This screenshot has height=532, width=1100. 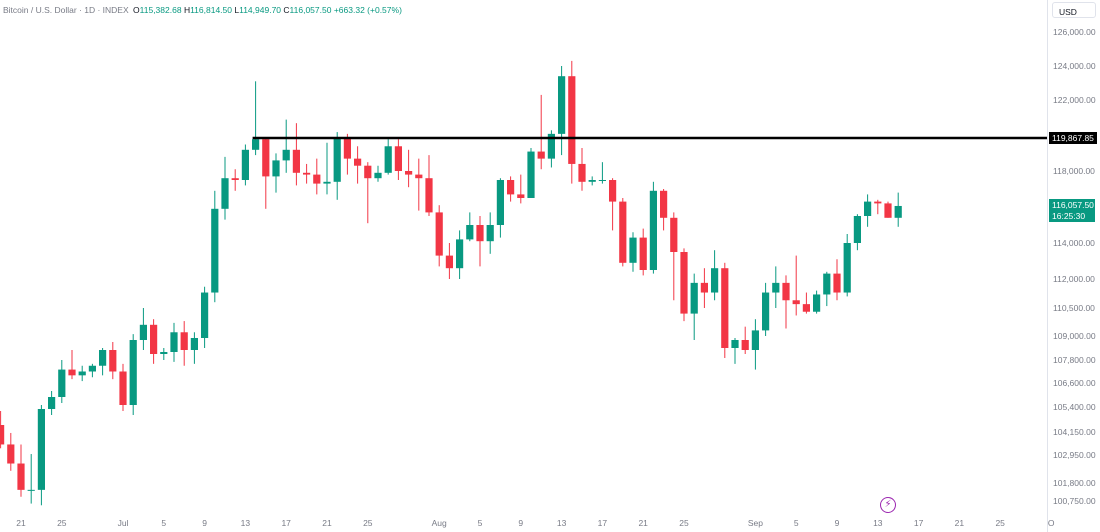 I want to click on last-price-value: 116,057.50, so click(x=1073, y=205).